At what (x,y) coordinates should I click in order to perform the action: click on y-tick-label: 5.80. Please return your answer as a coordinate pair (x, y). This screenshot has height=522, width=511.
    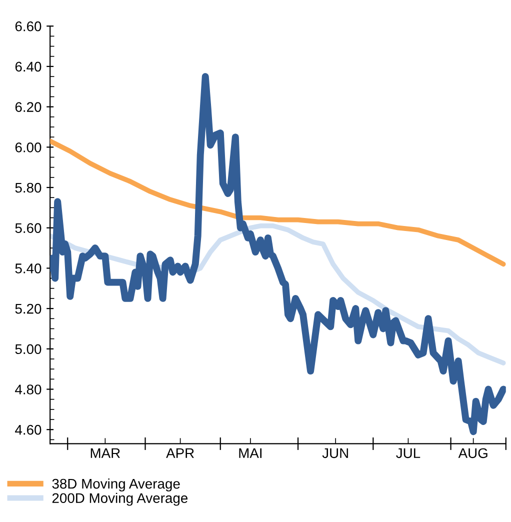
    Looking at the image, I should click on (28, 187).